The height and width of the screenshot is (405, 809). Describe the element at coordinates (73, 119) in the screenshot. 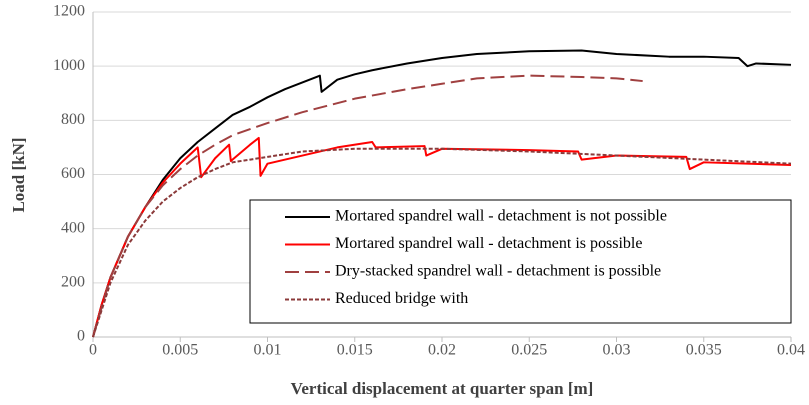

I see `y-tick-label: 800` at that location.